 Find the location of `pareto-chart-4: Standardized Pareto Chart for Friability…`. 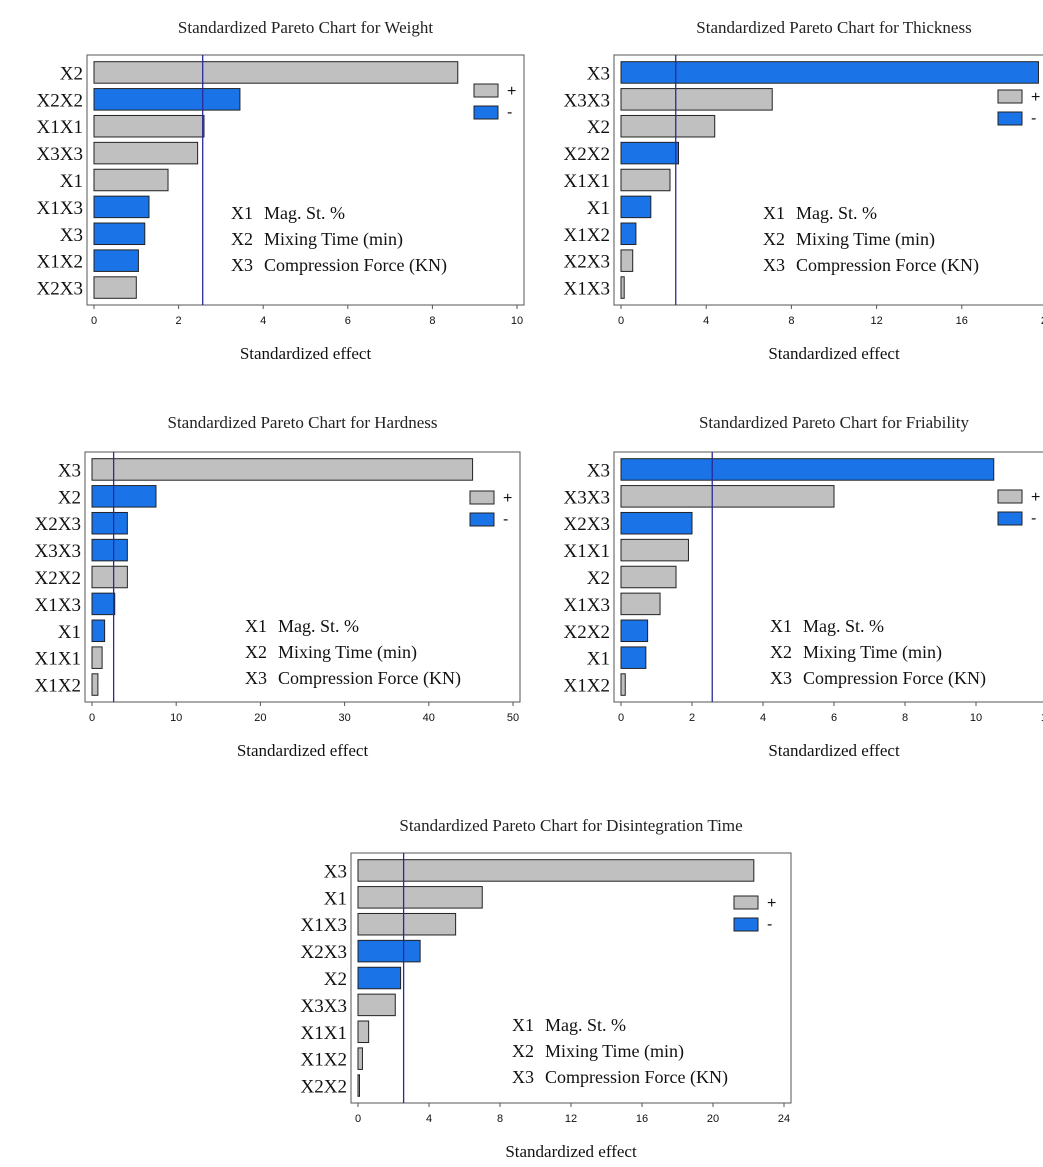

pareto-chart-4: Standardized Pareto Chart for Friability… is located at coordinates (803, 586).